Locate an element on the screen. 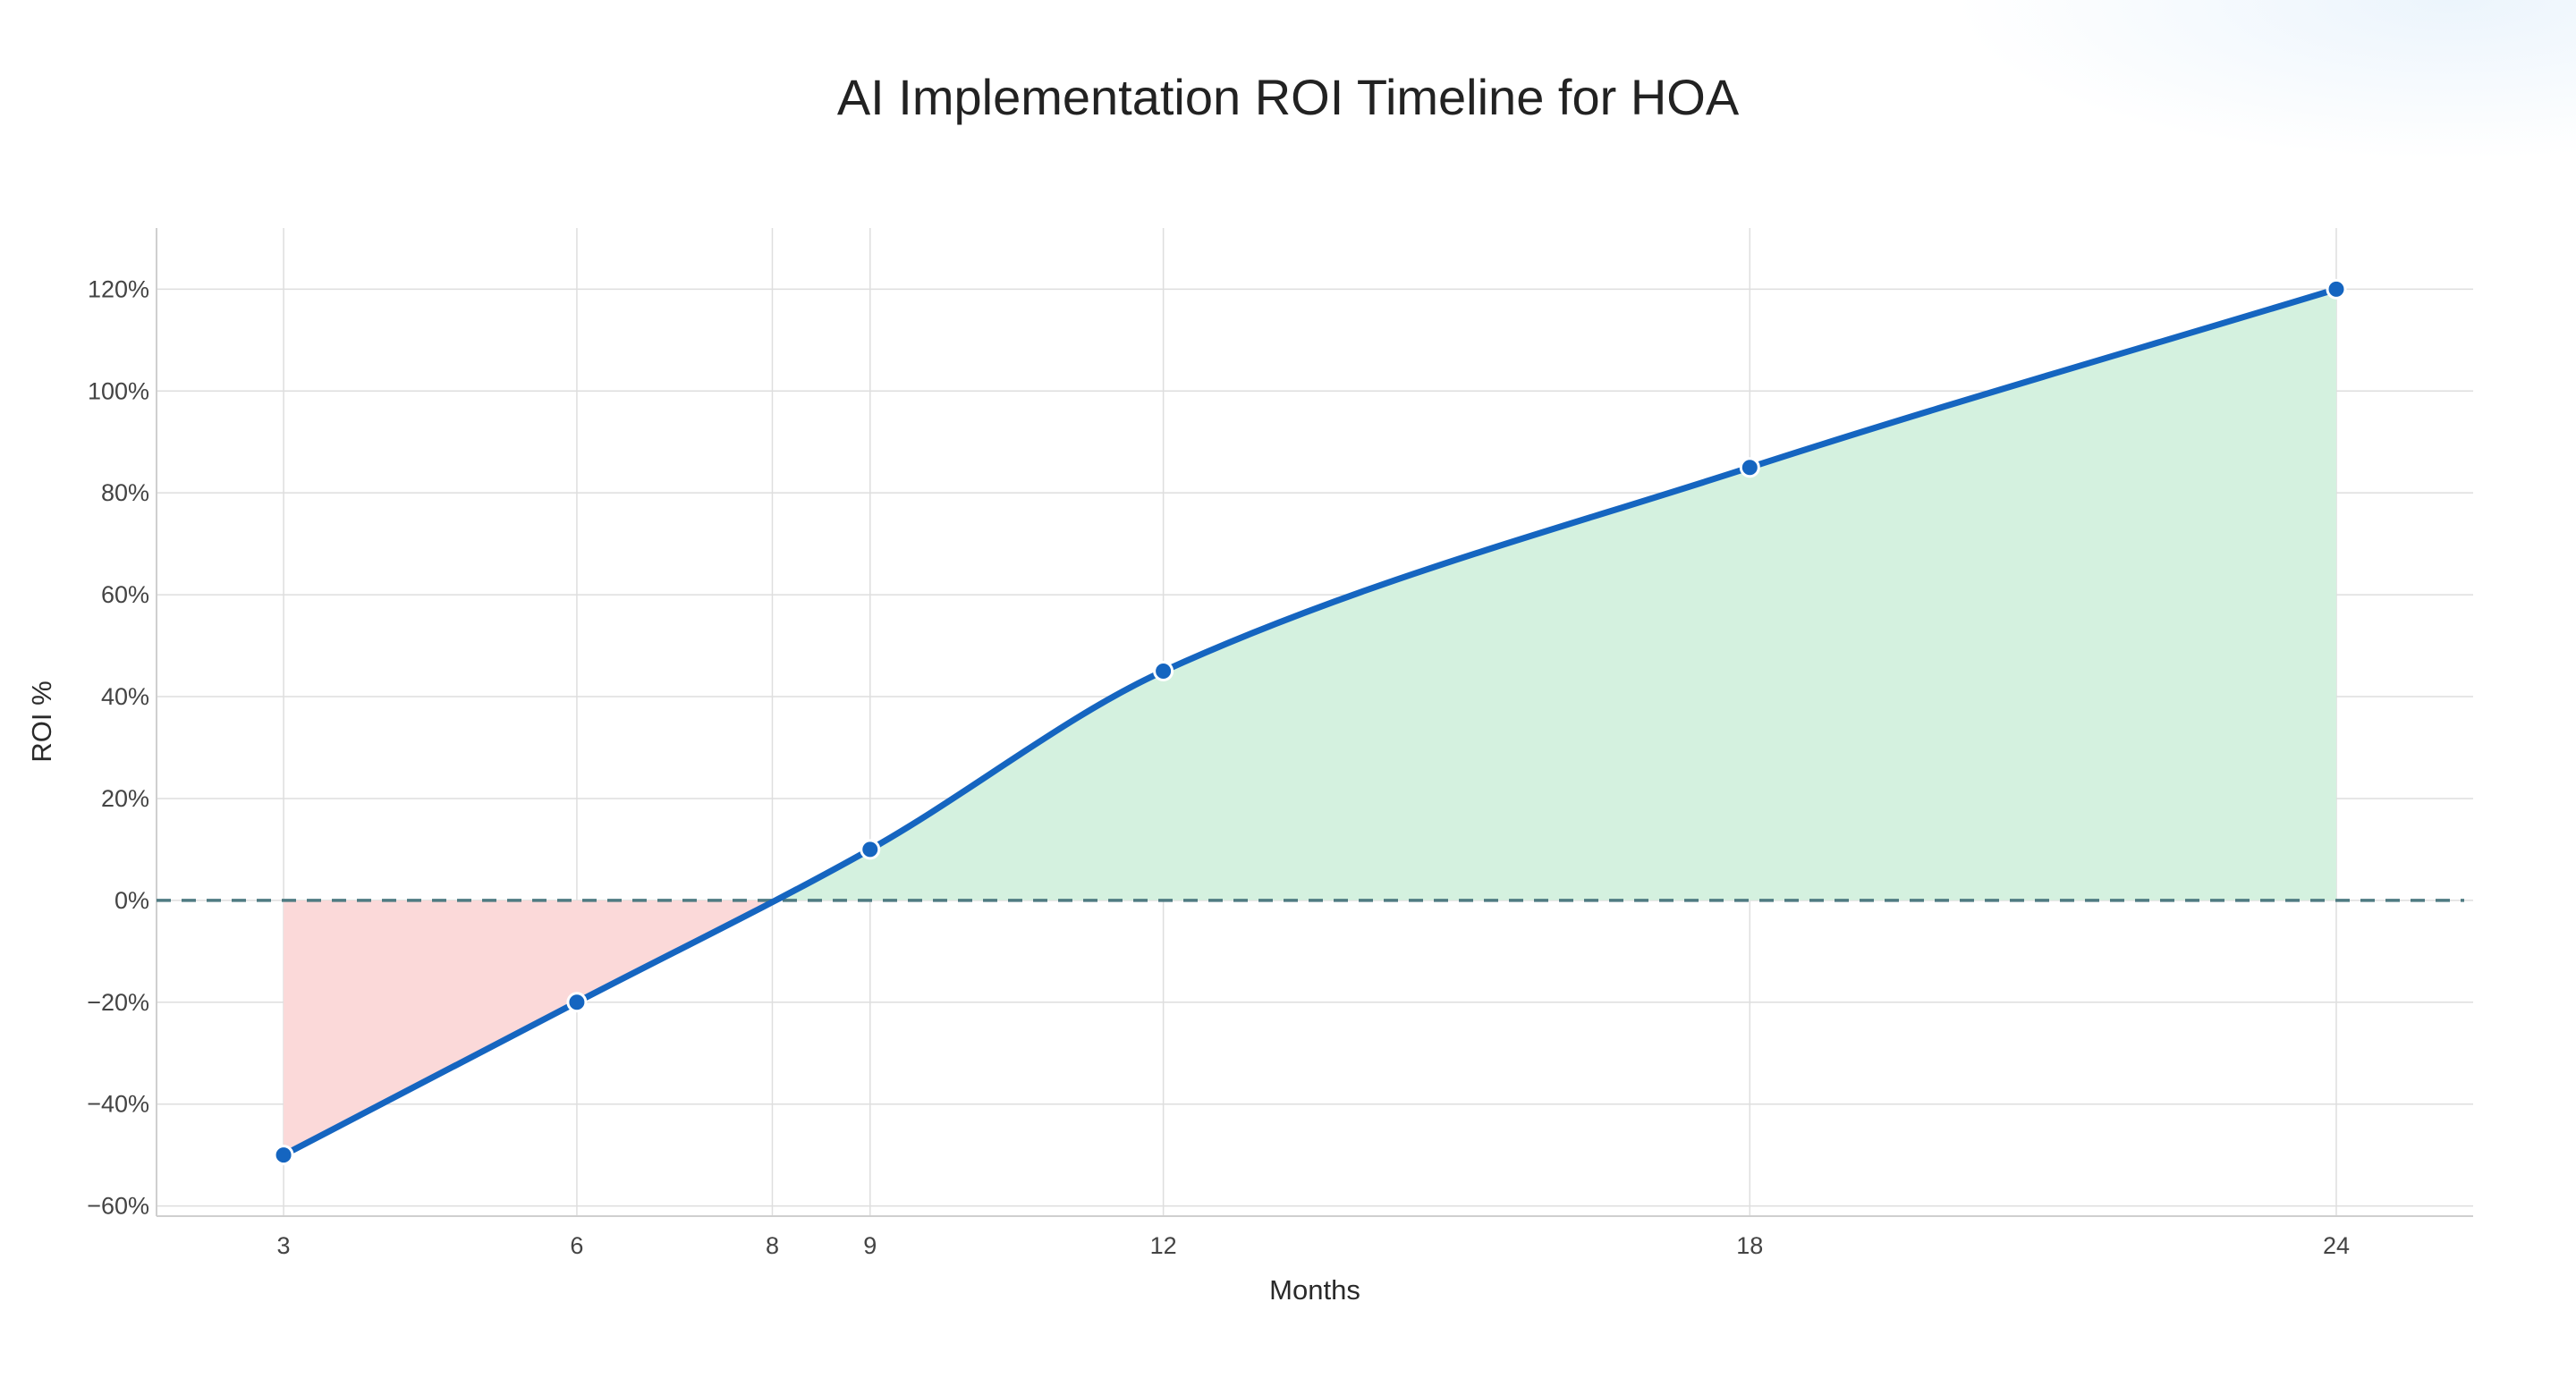 This screenshot has height=1378, width=2576. negative-roi-area is located at coordinates (1310, 1027).